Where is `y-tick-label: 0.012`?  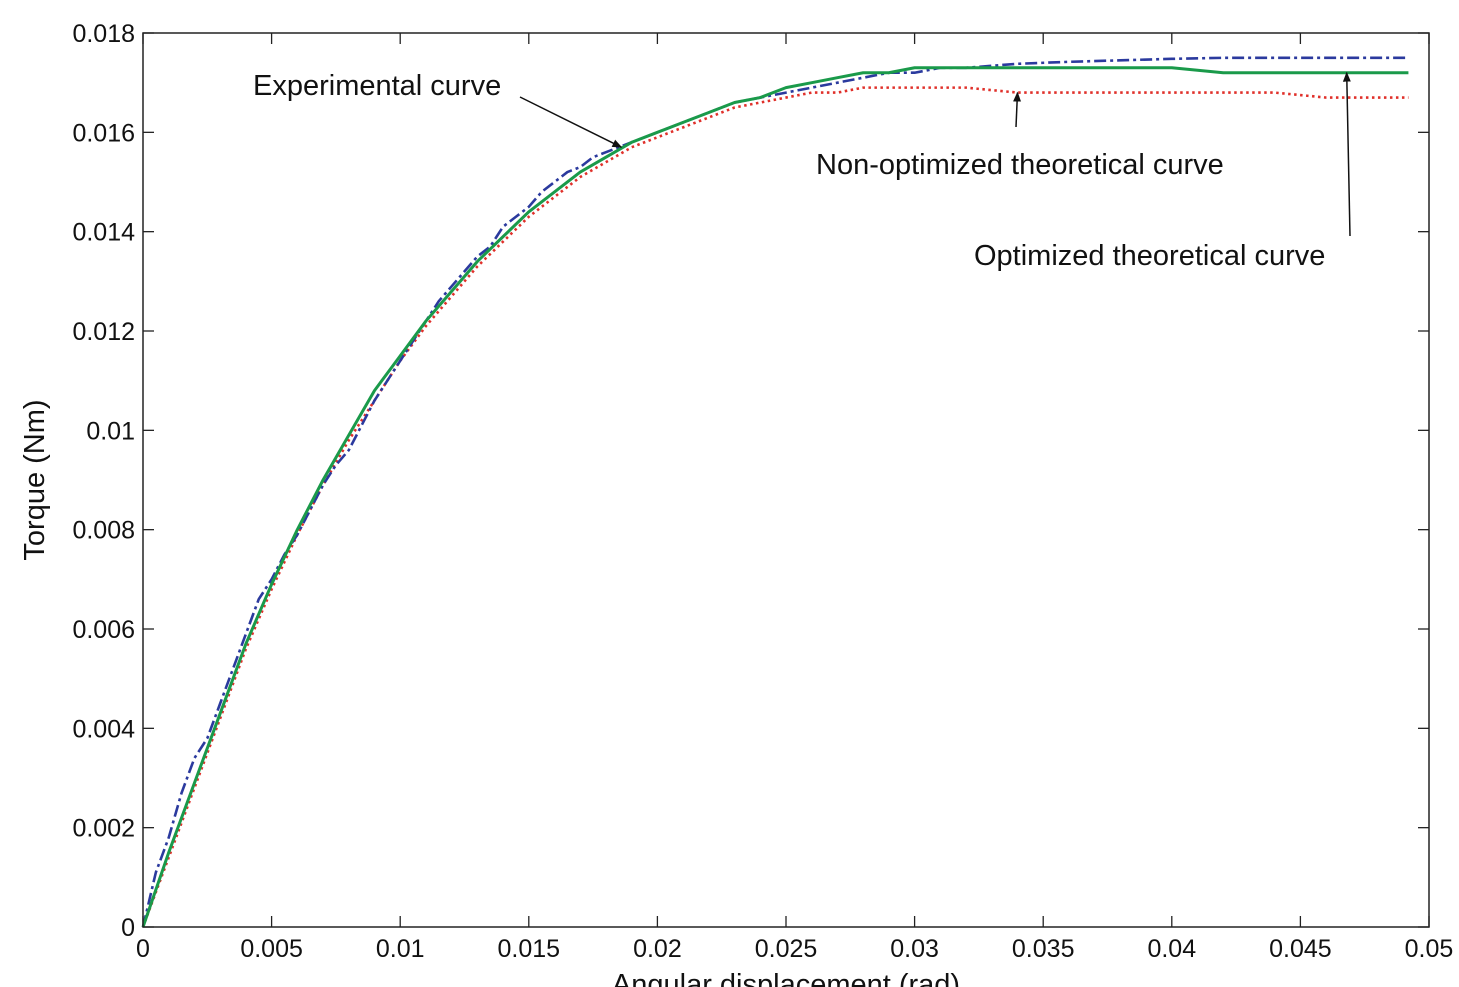 y-tick-label: 0.012 is located at coordinates (103, 332).